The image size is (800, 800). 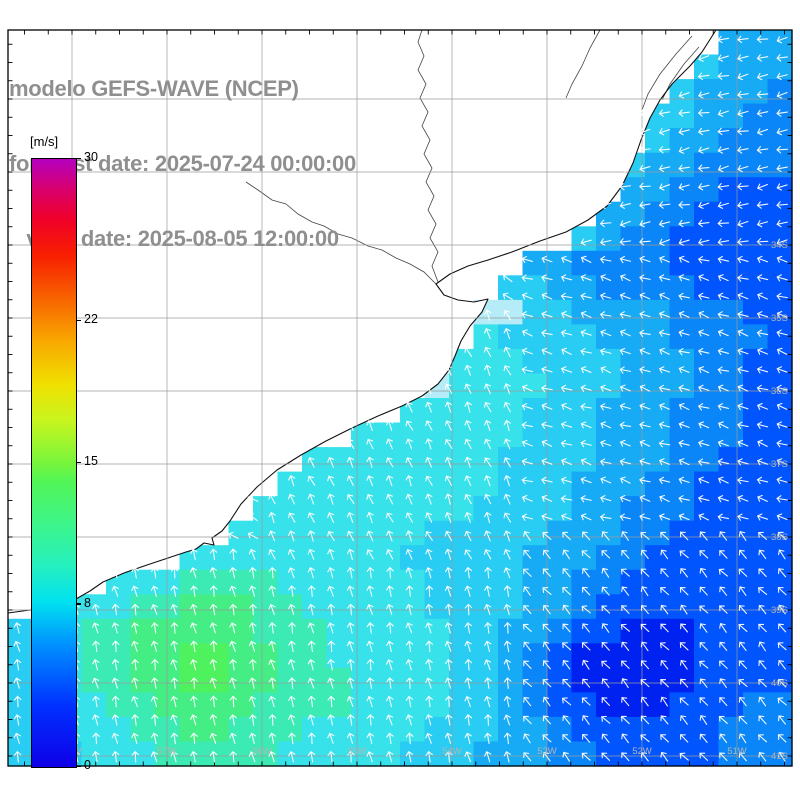 What do you see at coordinates (779, 318) in the screenshot?
I see `lat-label: 35S` at bounding box center [779, 318].